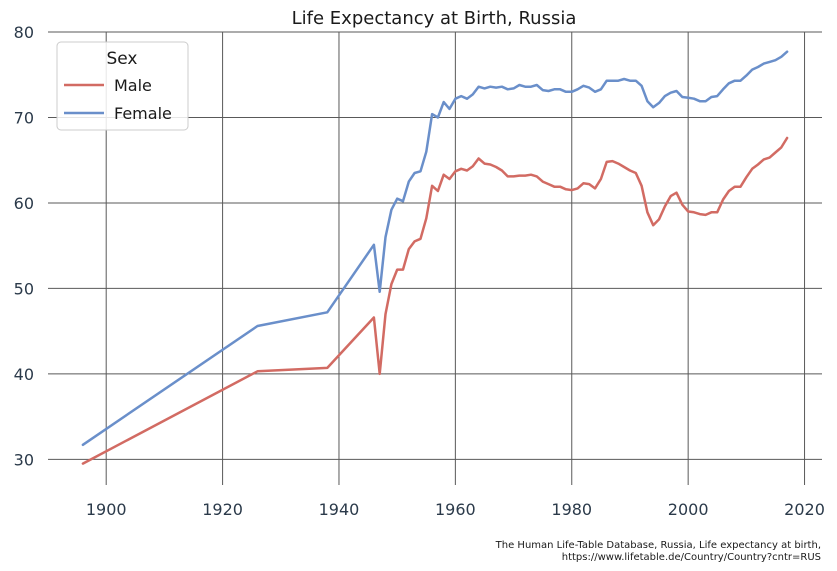  Describe the element at coordinates (106, 509) in the screenshot. I see `x-tick-label-1900: 1900` at that location.